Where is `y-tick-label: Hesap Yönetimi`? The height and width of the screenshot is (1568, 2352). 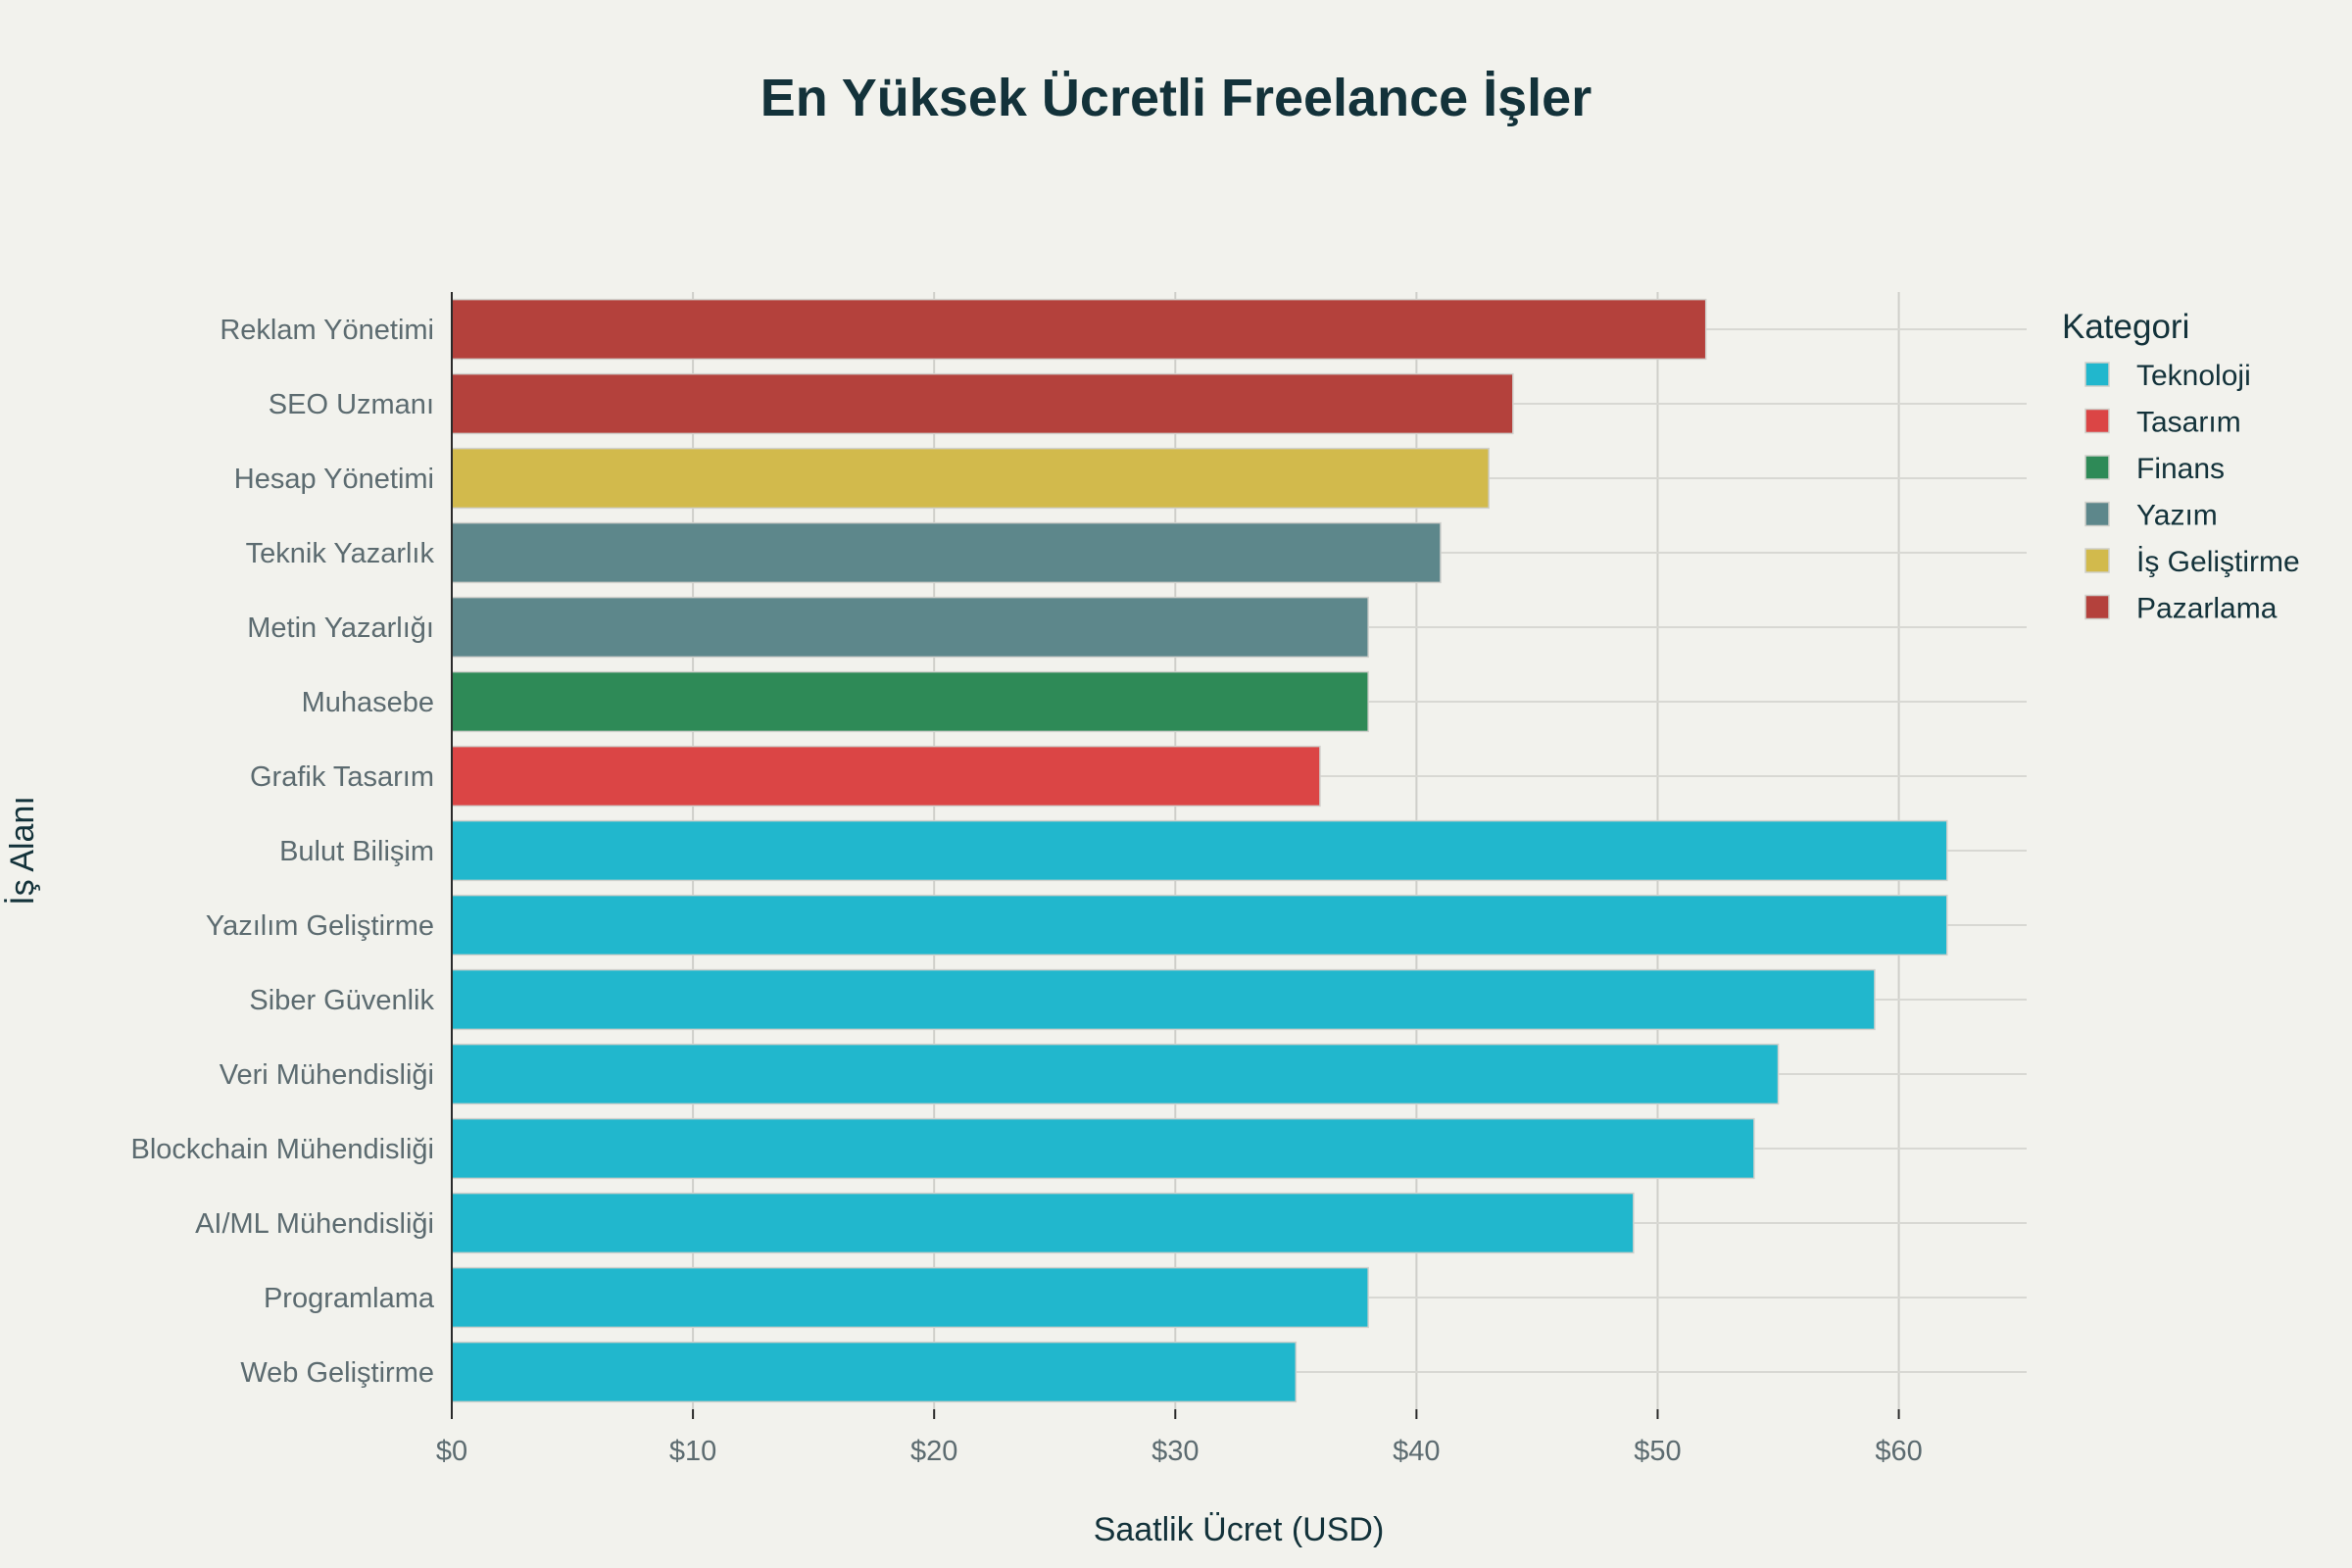 y-tick-label: Hesap Yönetimi is located at coordinates (334, 479).